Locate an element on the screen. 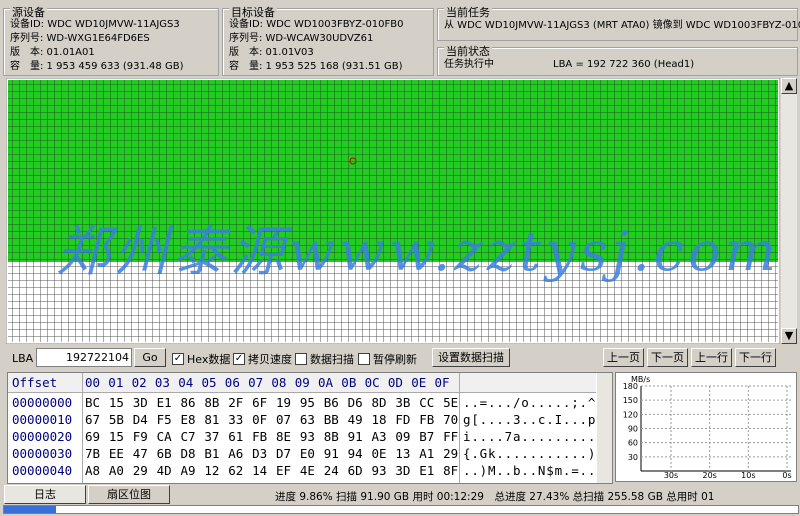  y-tick-label: 150 is located at coordinates (630, 400).